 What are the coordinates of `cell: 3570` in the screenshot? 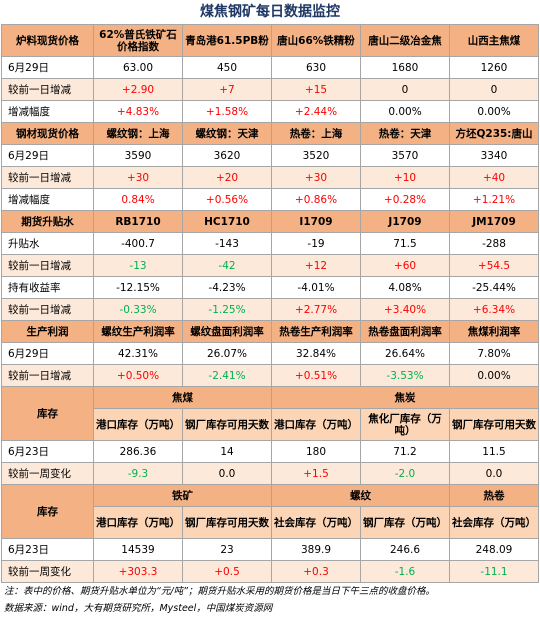 It's located at (405, 155).